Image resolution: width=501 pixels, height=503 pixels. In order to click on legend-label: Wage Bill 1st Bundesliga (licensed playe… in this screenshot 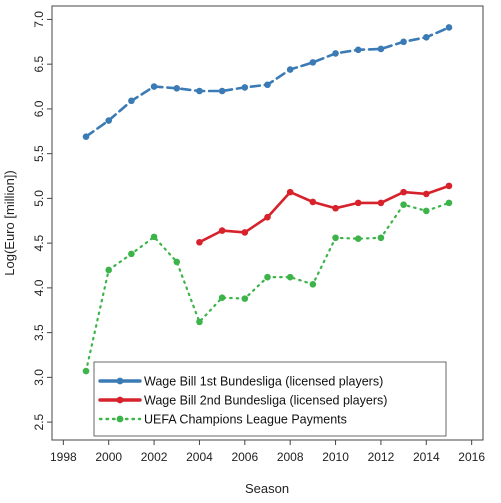, I will do `click(263, 382)`.